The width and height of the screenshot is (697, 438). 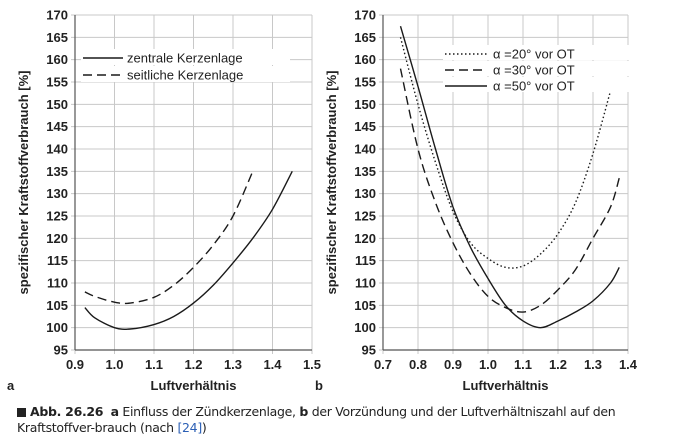 What do you see at coordinates (204, 427) in the screenshot?
I see `caption-end: )` at bounding box center [204, 427].